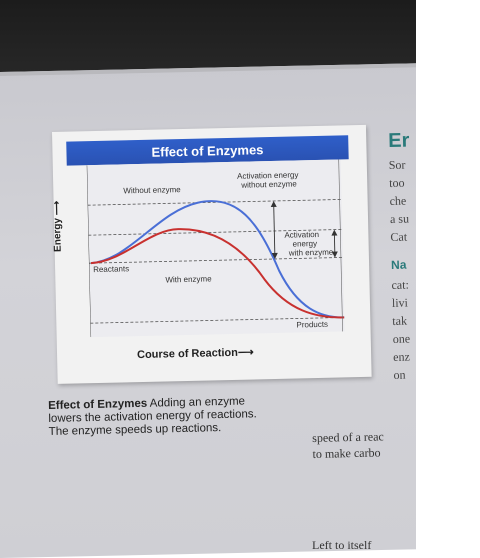 This screenshot has height=558, width=480. What do you see at coordinates (399, 236) in the screenshot?
I see `right-line: Cat` at bounding box center [399, 236].